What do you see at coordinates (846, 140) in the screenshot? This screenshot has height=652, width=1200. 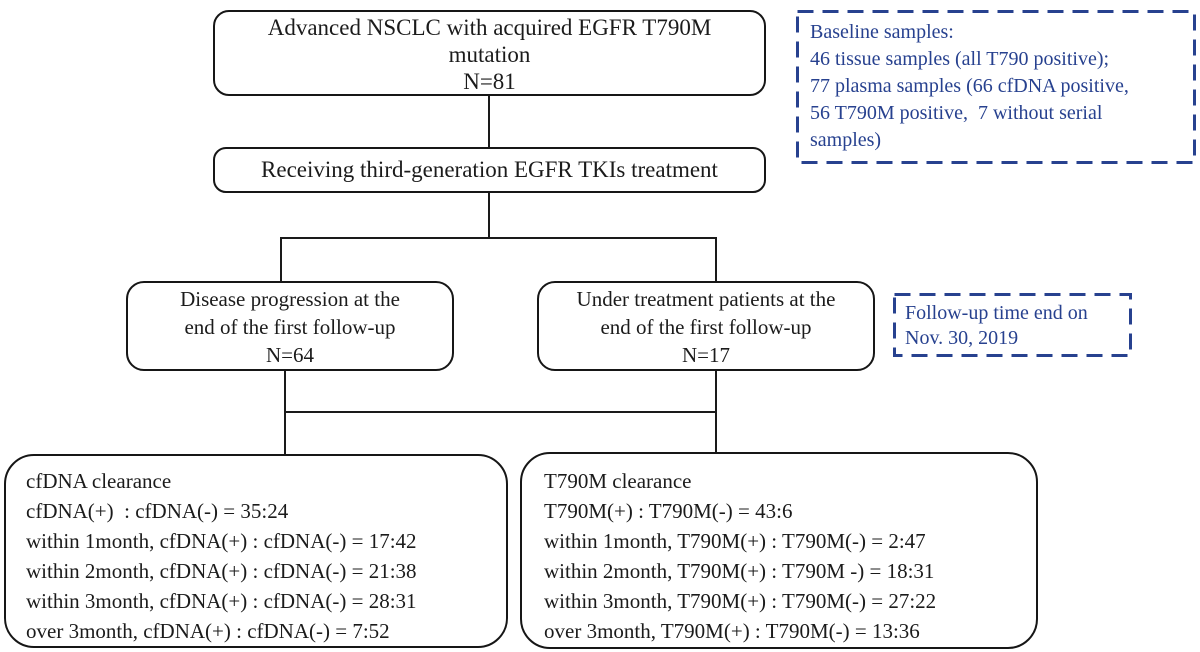 I see `baseline-samples-line5: samples)` at bounding box center [846, 140].